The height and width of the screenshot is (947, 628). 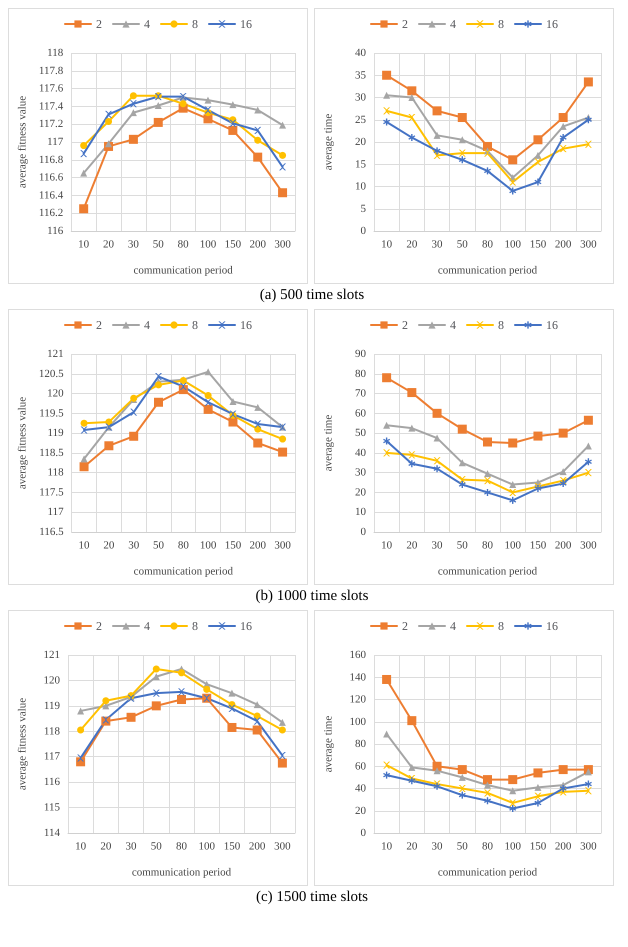 What do you see at coordinates (51, 452) in the screenshot?
I see `y-tick-label: 118.5` at bounding box center [51, 452].